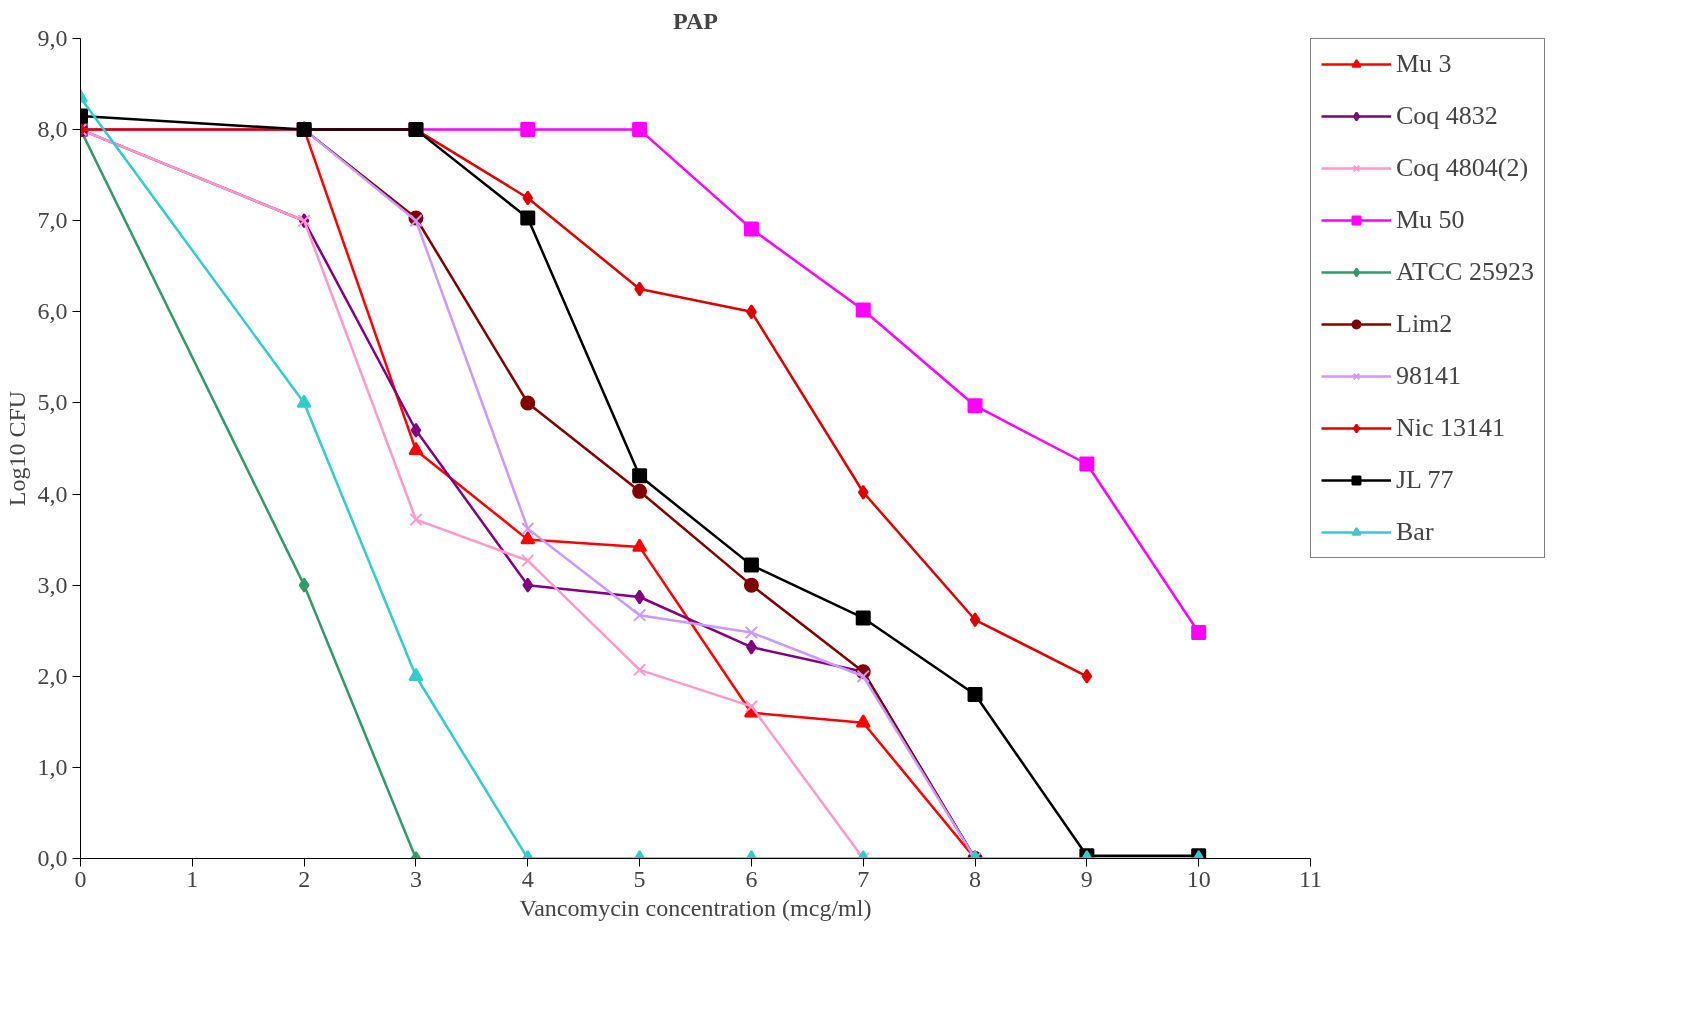  Describe the element at coordinates (639, 878) in the screenshot. I see `x-tick-label: 5` at that location.